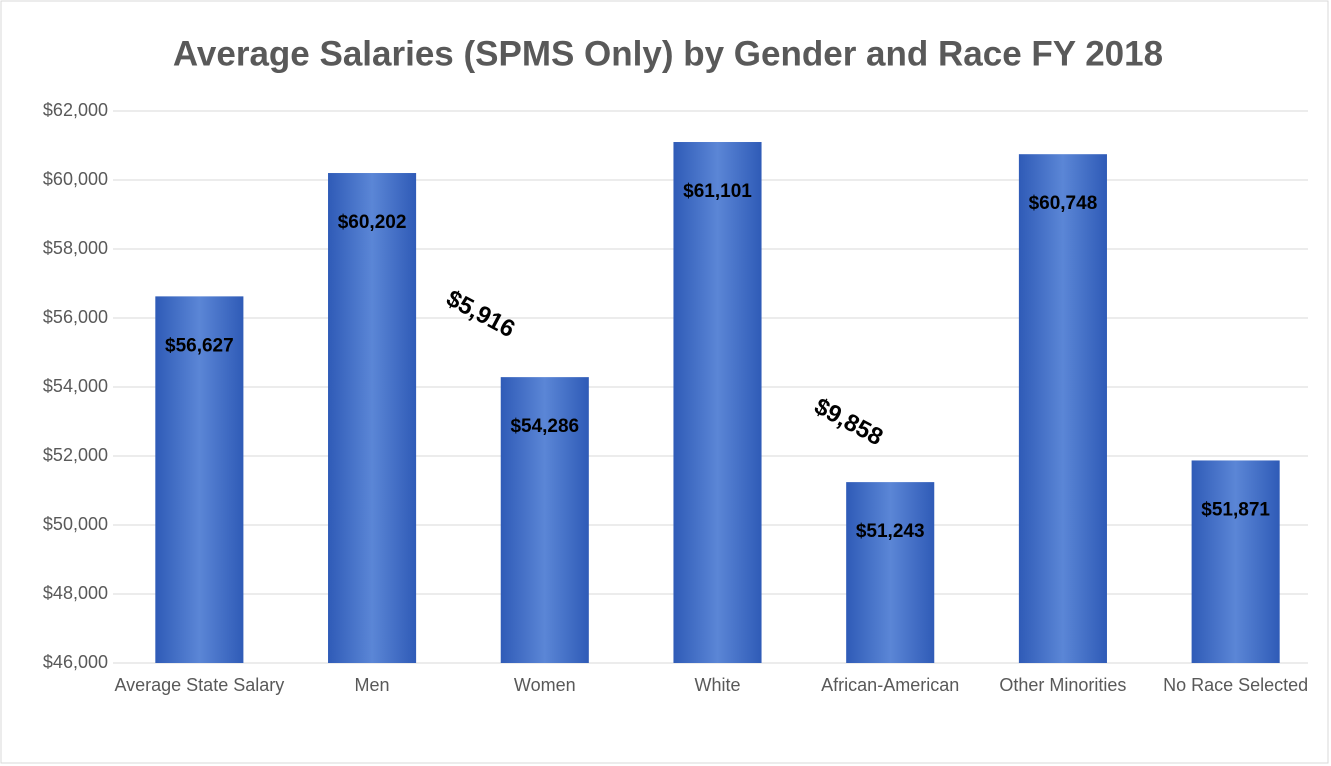 The image size is (1331, 766). I want to click on data-label: $51,871, so click(1235, 509).